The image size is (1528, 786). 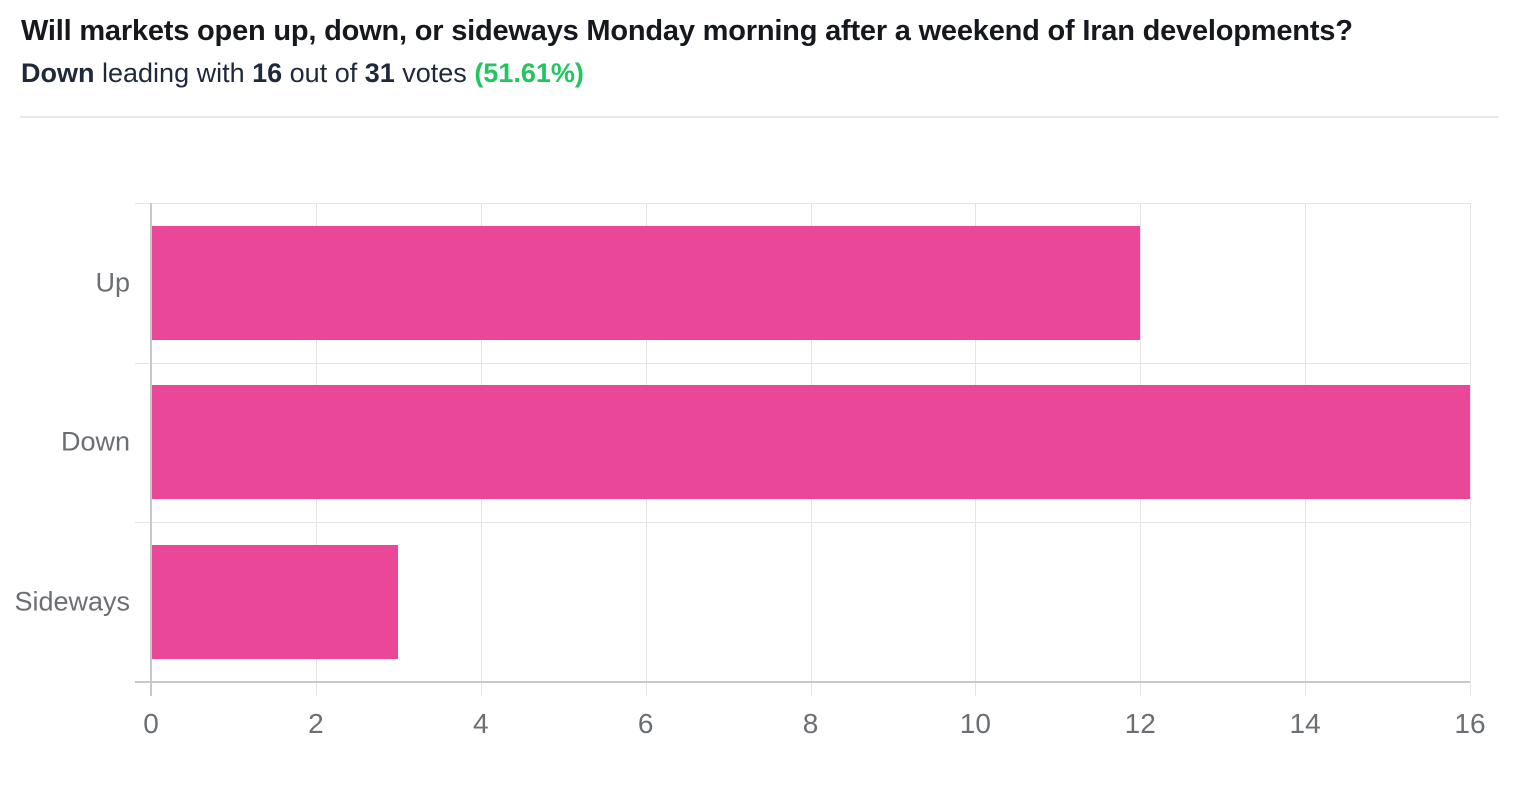 I want to click on x-tick-label: 2, so click(x=316, y=723).